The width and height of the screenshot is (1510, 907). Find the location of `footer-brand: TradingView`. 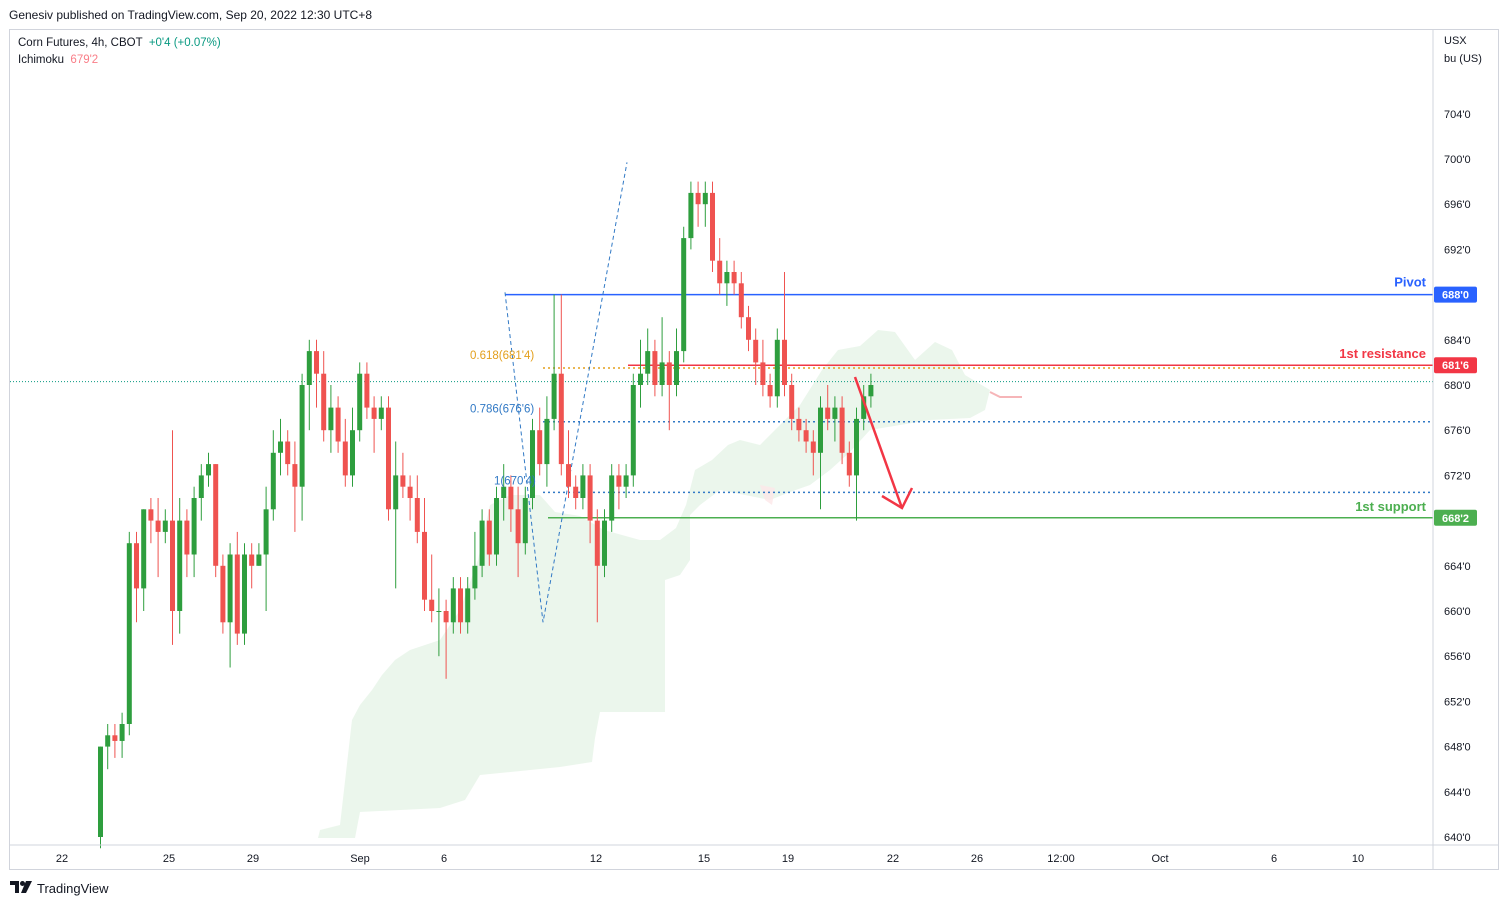

footer-brand: TradingView is located at coordinates (59, 888).